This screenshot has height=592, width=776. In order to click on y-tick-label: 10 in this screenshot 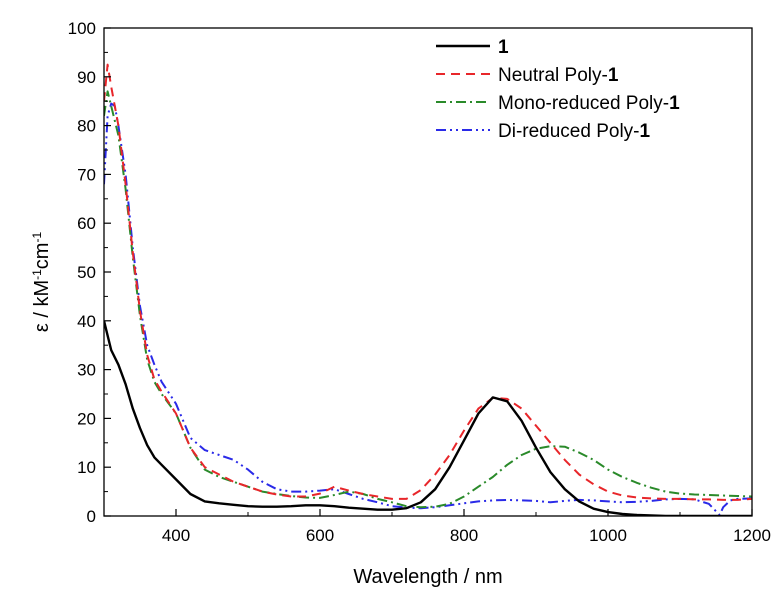, I will do `click(86, 467)`.